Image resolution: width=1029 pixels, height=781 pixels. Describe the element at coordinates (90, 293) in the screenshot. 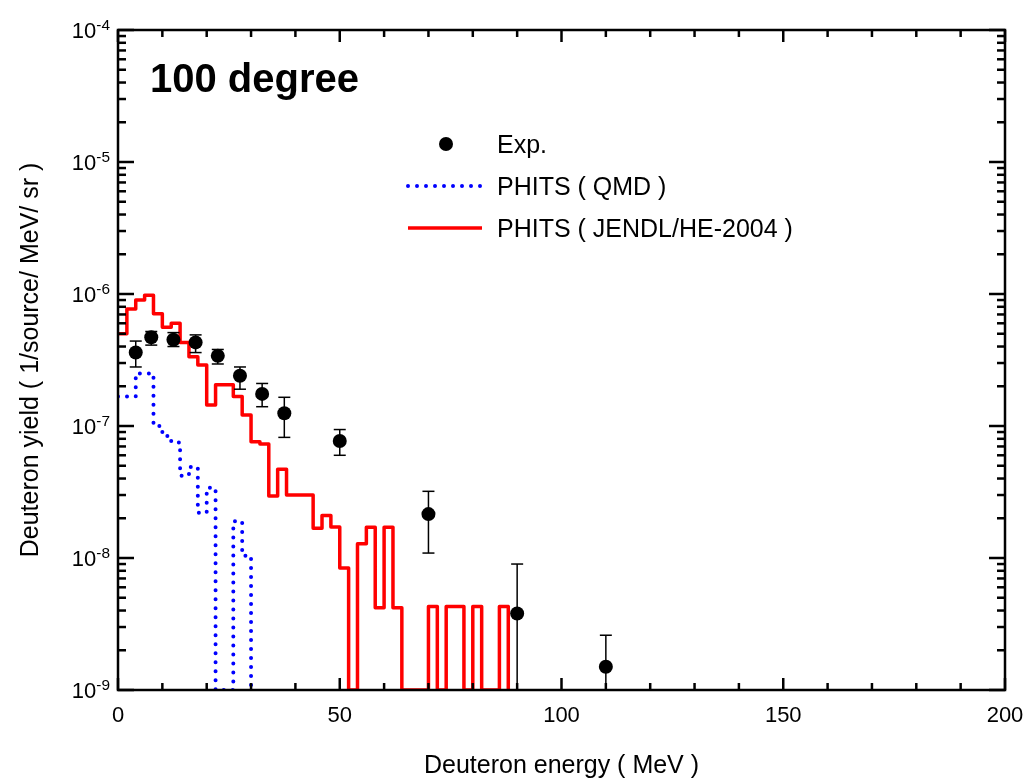

I see `y-tick-label: 10$^{-6}$` at that location.